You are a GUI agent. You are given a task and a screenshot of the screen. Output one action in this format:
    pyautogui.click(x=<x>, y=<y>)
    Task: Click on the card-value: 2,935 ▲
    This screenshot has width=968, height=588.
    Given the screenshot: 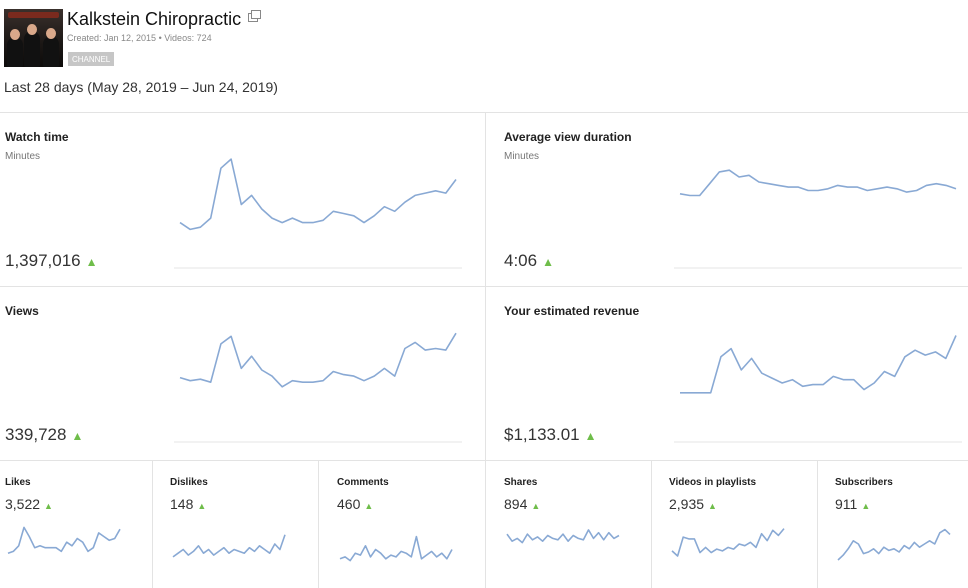 What is the action you would take?
    pyautogui.click(x=693, y=504)
    